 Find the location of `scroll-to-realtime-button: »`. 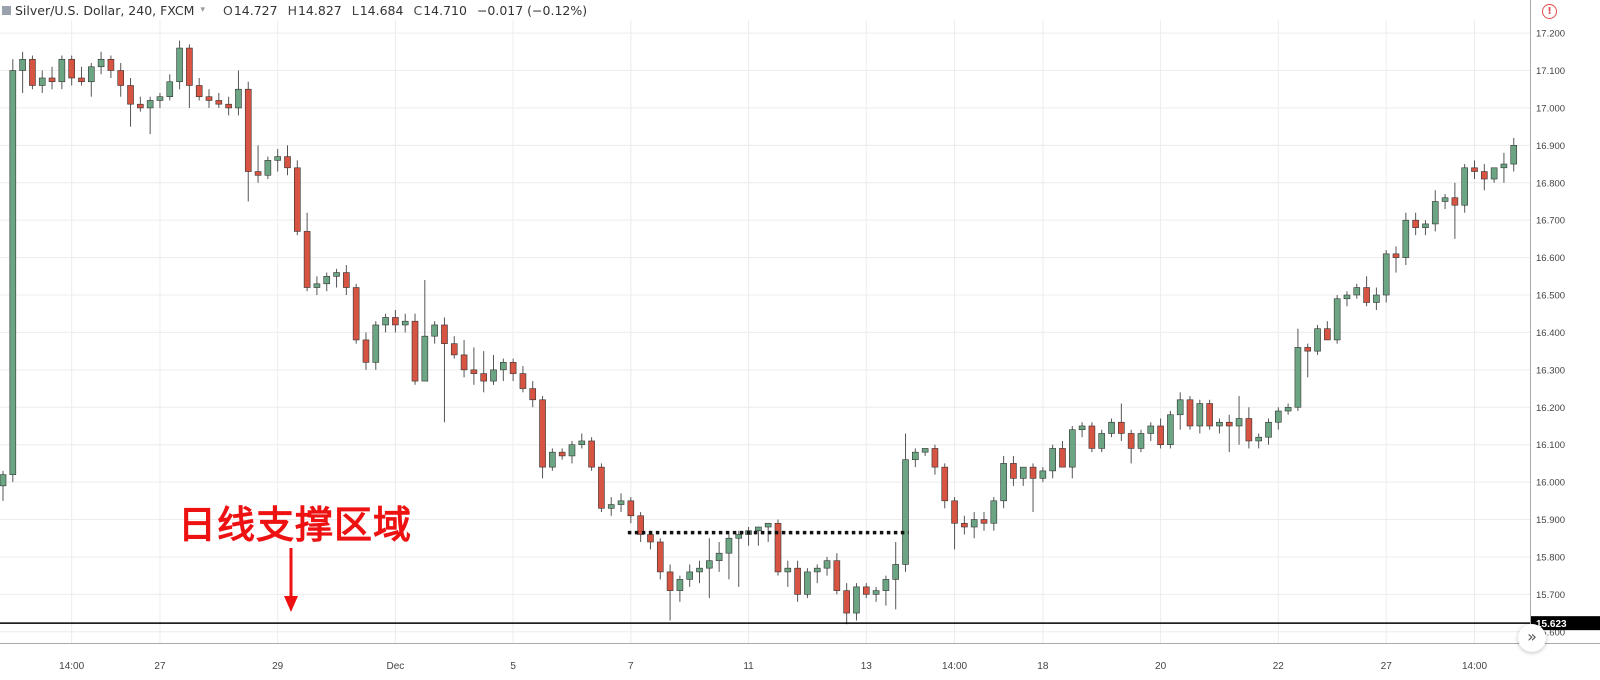

scroll-to-realtime-button: » is located at coordinates (1532, 638).